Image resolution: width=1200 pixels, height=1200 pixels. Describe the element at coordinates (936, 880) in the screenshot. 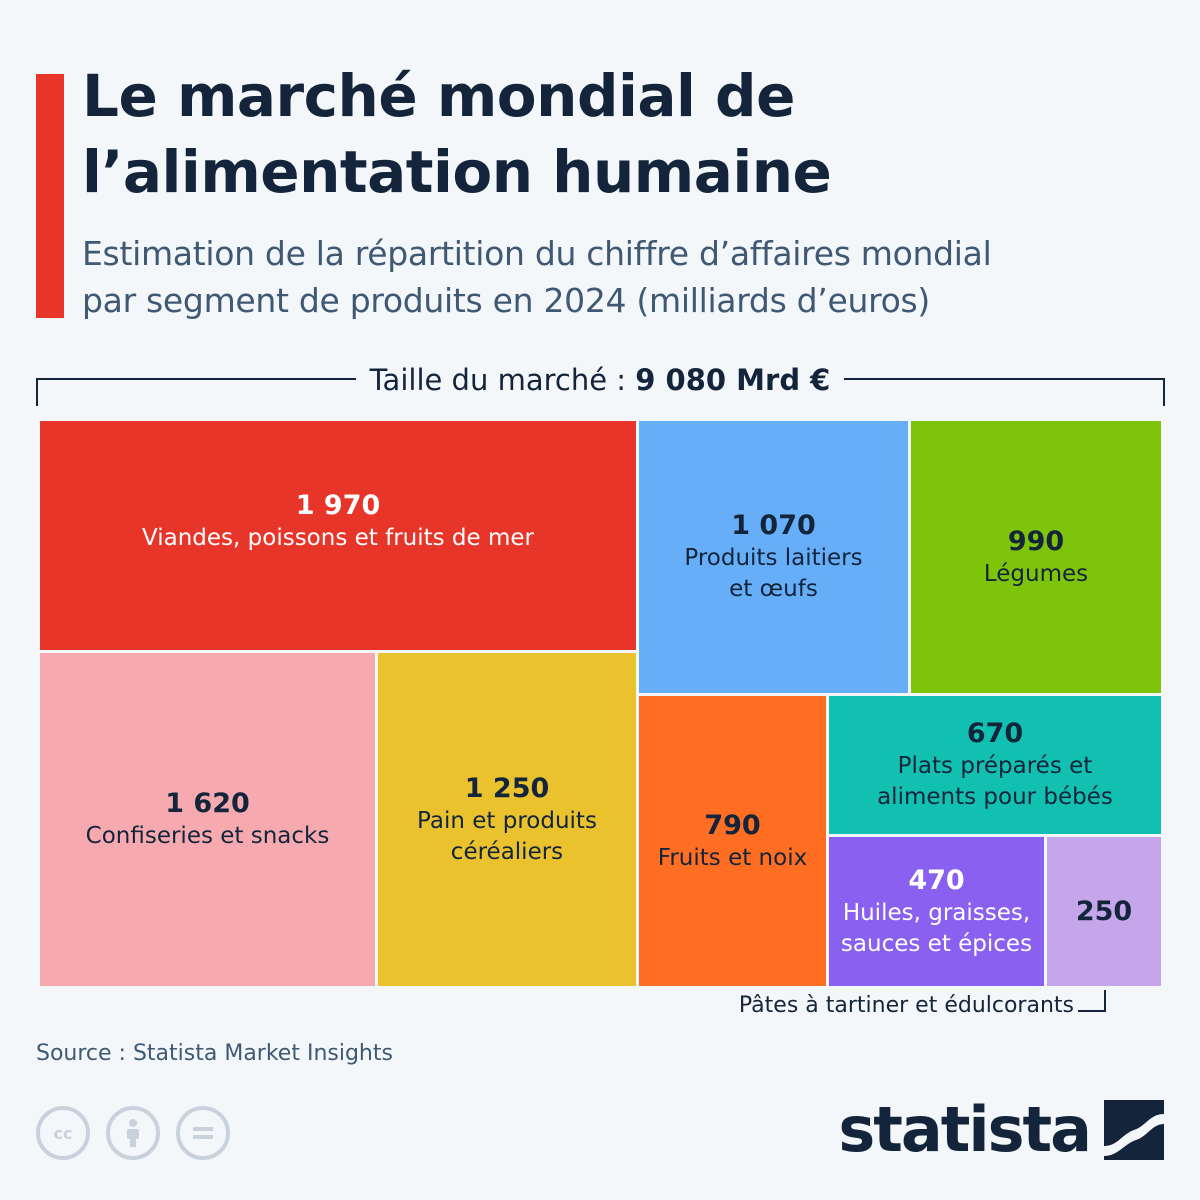

I see `tile-value: 470` at that location.